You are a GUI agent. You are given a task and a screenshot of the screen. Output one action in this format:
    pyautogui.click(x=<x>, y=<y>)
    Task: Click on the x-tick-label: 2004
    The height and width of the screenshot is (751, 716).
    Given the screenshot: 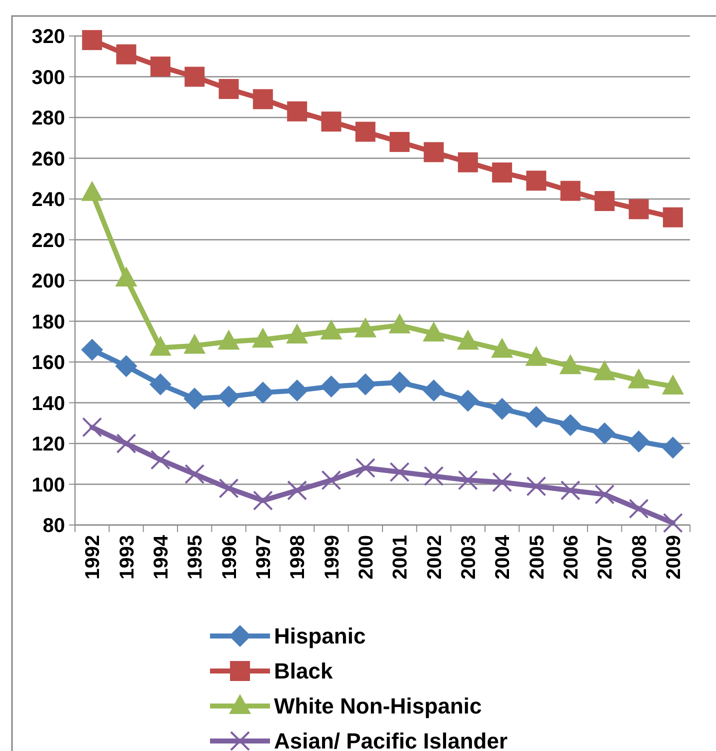 What is the action you would take?
    pyautogui.click(x=503, y=557)
    